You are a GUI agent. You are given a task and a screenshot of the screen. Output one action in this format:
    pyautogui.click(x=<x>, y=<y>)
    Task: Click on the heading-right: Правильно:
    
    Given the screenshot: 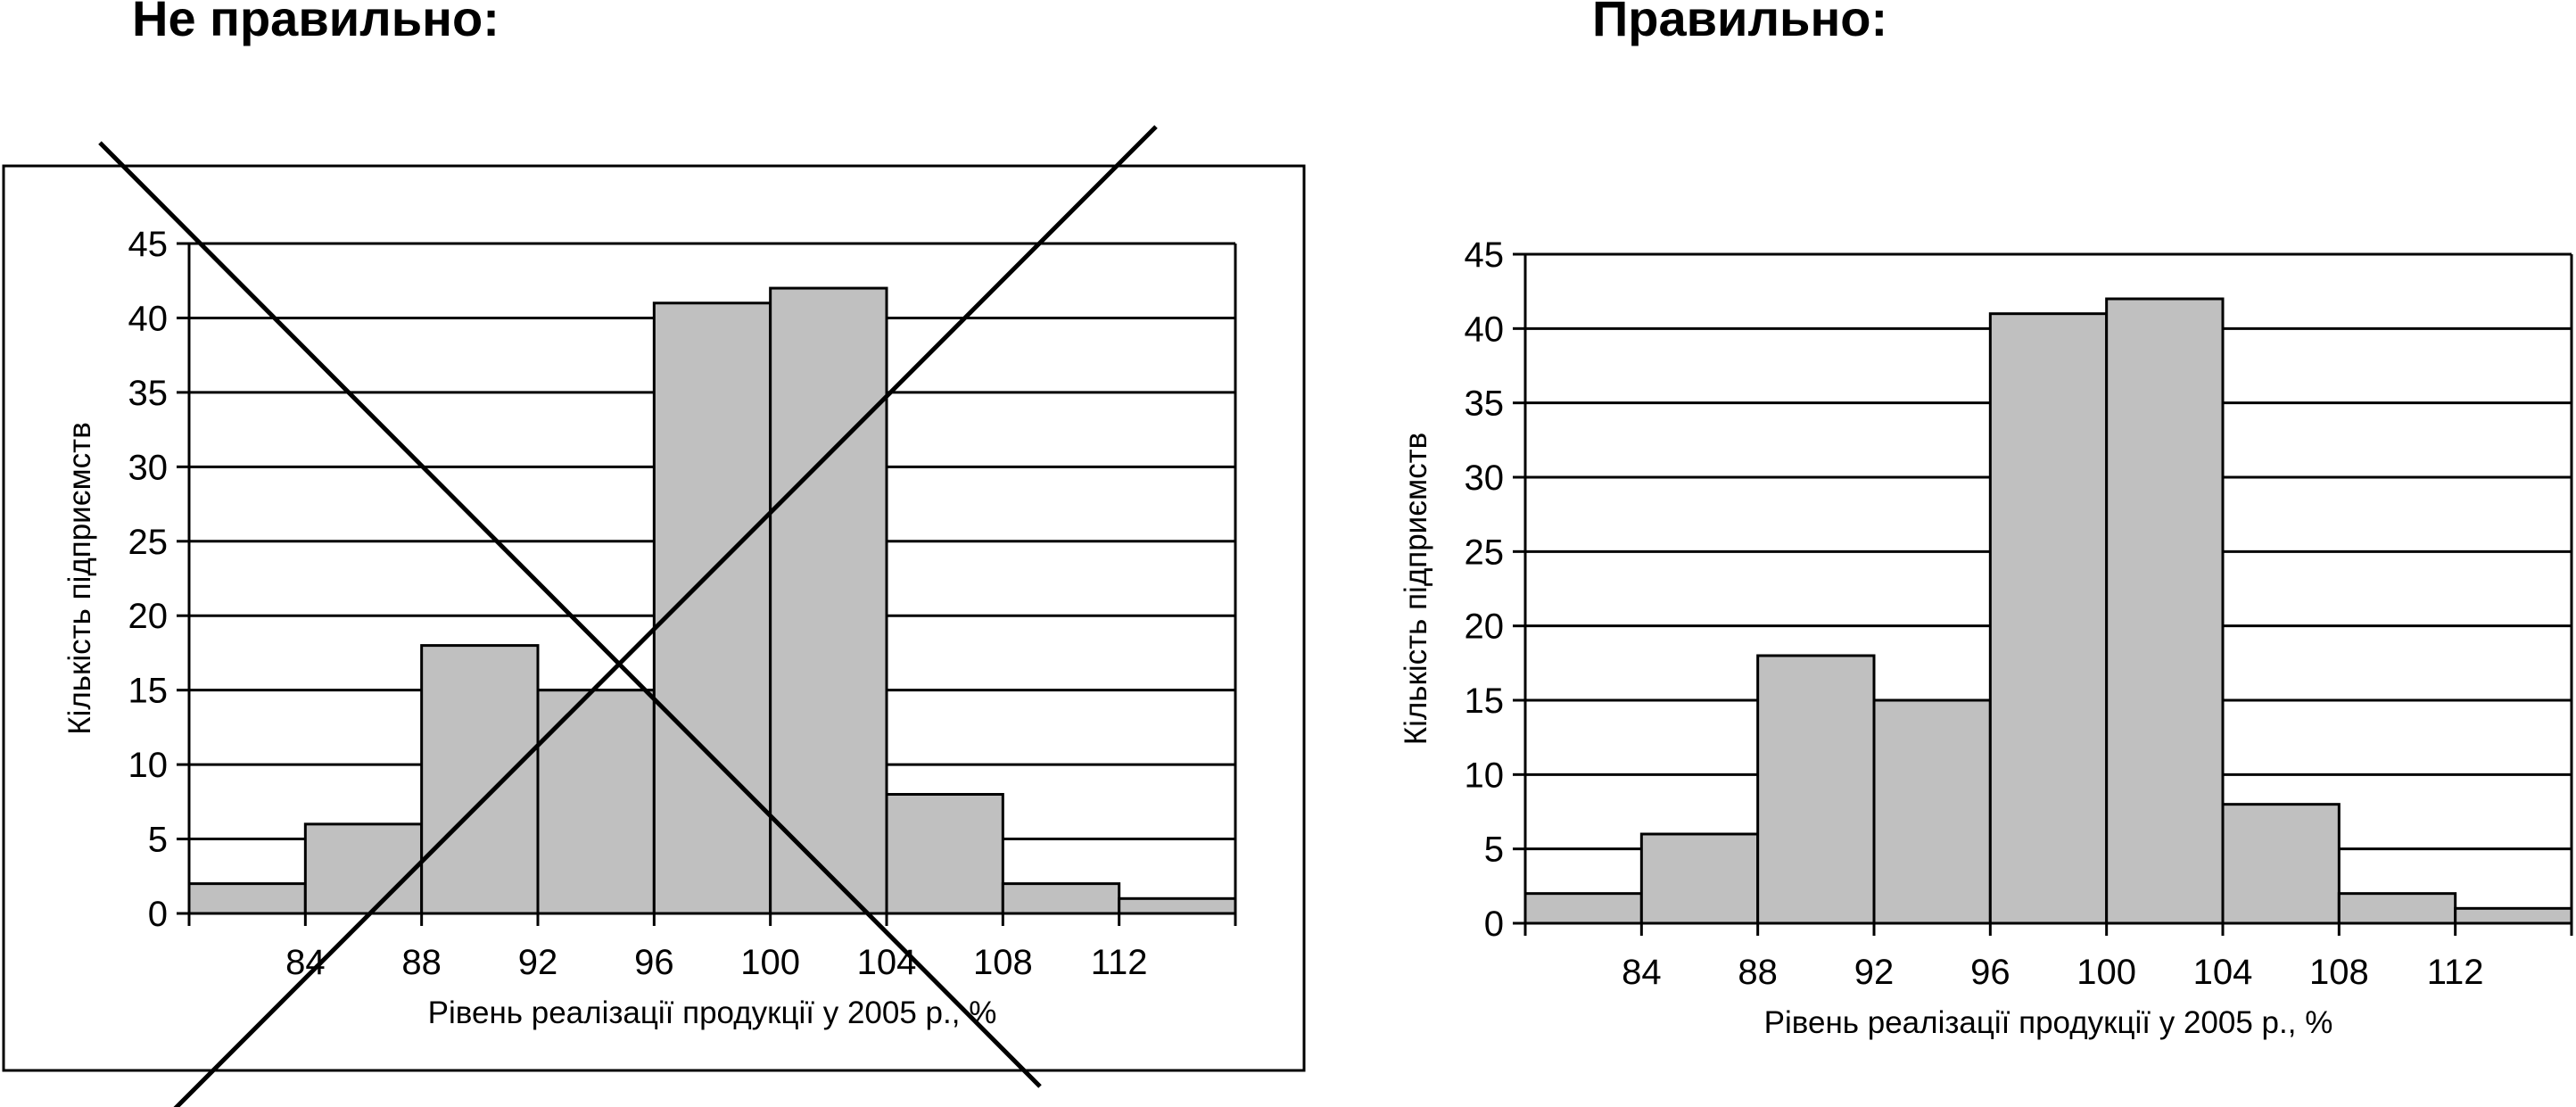 What is the action you would take?
    pyautogui.click(x=1740, y=23)
    